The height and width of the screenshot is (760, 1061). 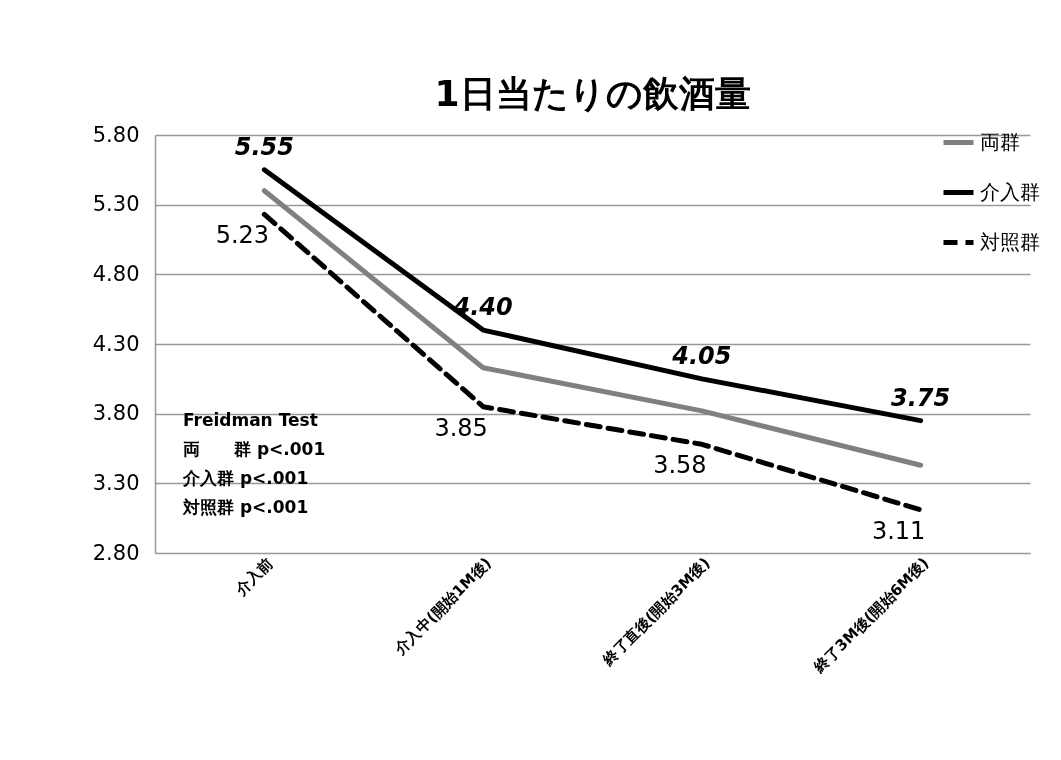 What do you see at coordinates (701, 355) in the screenshot?
I see `data-label: 4.05` at bounding box center [701, 355].